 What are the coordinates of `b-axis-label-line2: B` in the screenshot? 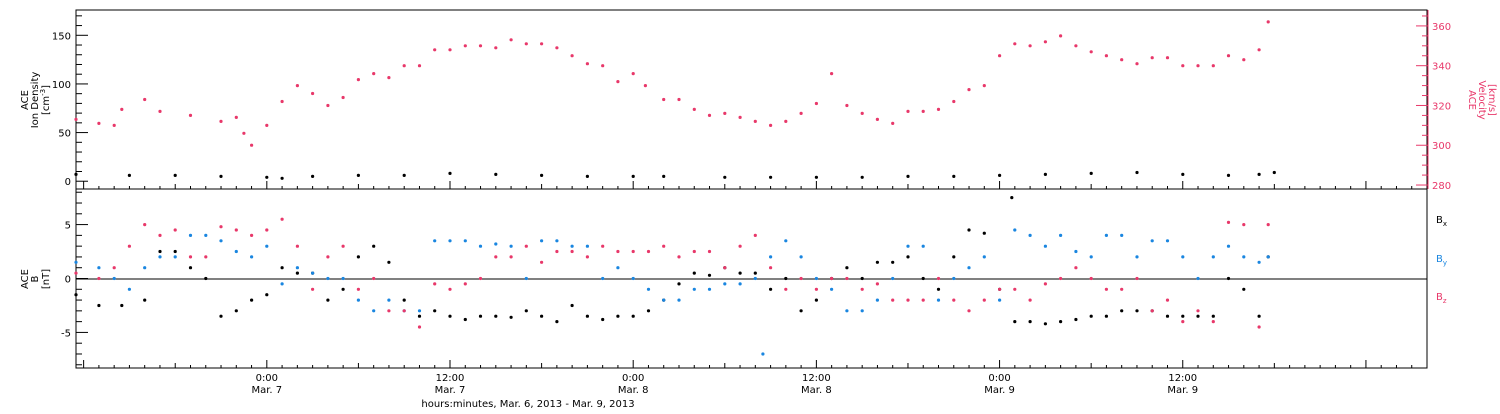 It's located at (35, 278).